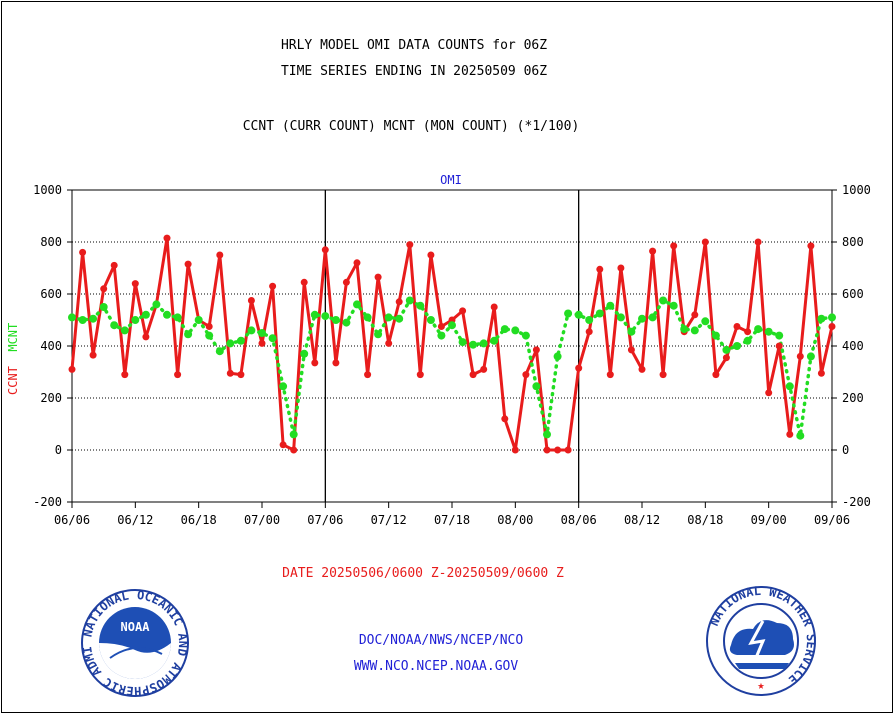 The height and width of the screenshot is (716, 896). What do you see at coordinates (853, 398) in the screenshot?
I see `y-tick-label-right: 200` at bounding box center [853, 398].